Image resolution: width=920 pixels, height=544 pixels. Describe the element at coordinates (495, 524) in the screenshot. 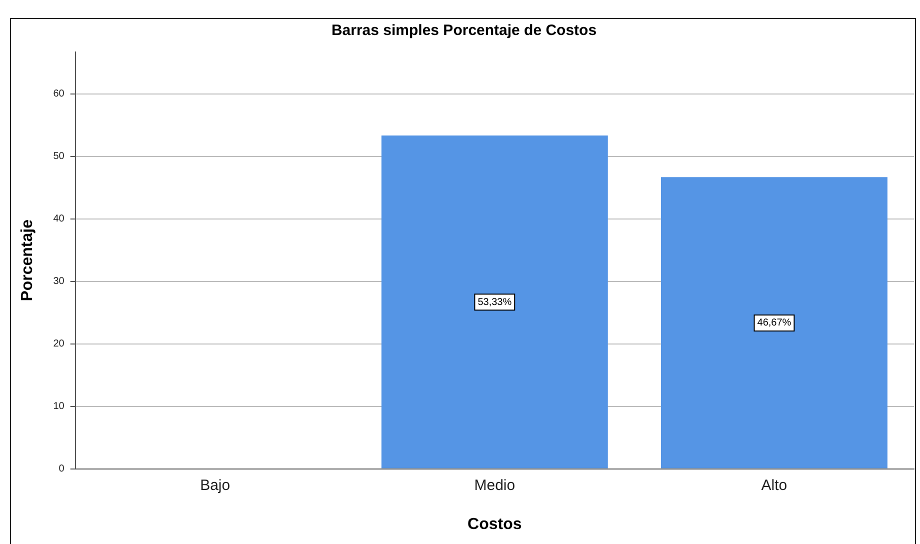

I see `x-axis-title: Costos` at that location.